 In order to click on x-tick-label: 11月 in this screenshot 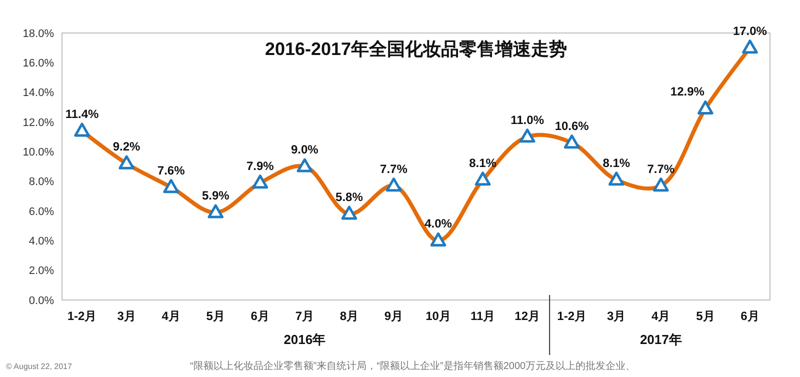, I will do `click(483, 316)`.